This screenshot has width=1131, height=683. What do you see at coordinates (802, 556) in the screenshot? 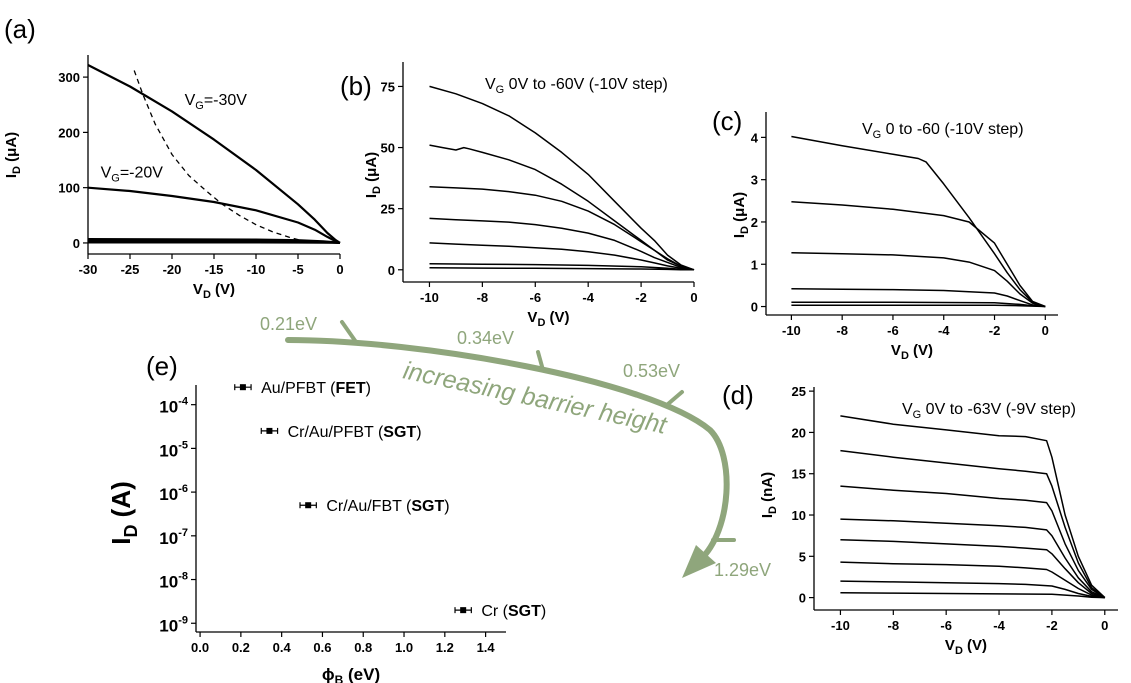
I see `y-tick-label: 5` at bounding box center [802, 556].